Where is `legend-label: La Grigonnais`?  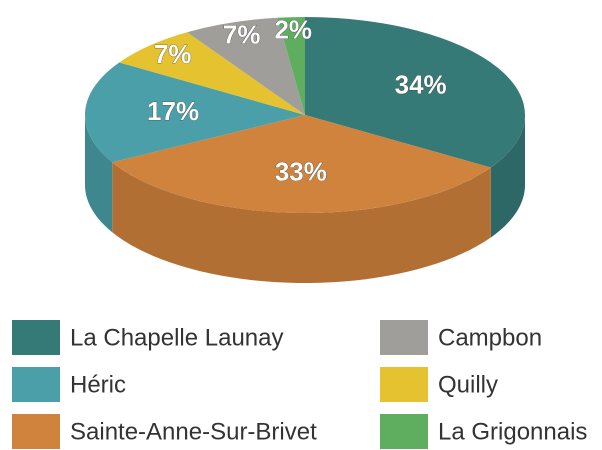
legend-label: La Grigonnais is located at coordinates (512, 431).